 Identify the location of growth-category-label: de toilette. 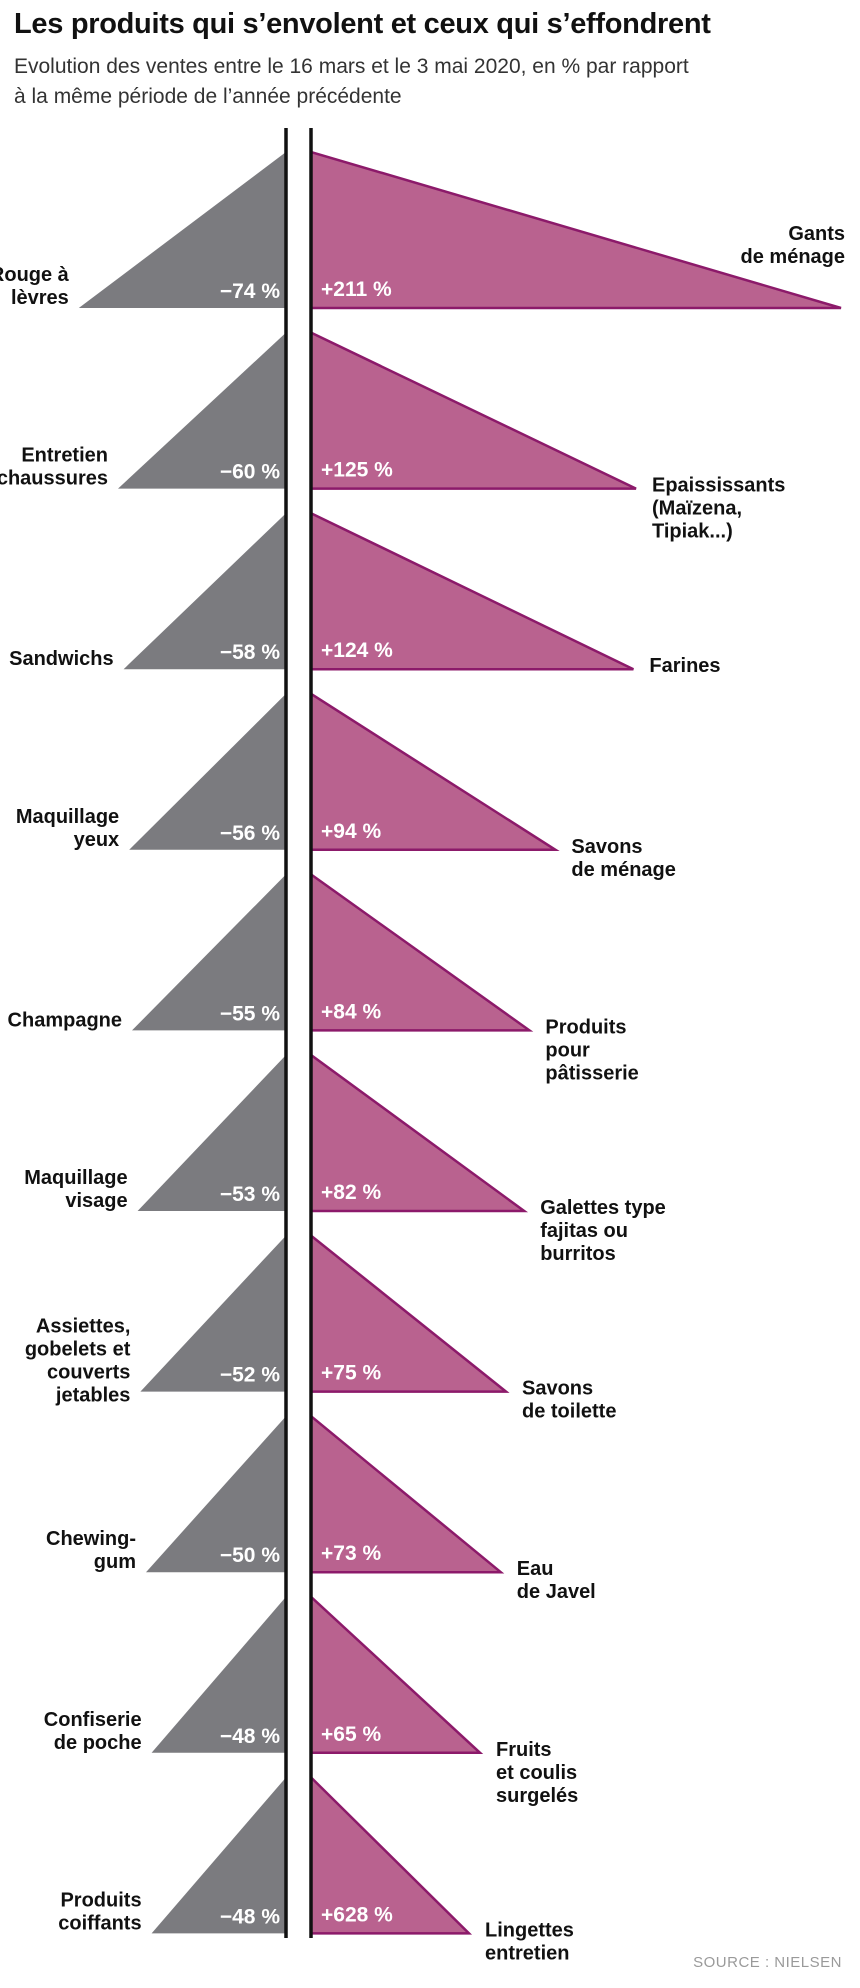
(569, 1412).